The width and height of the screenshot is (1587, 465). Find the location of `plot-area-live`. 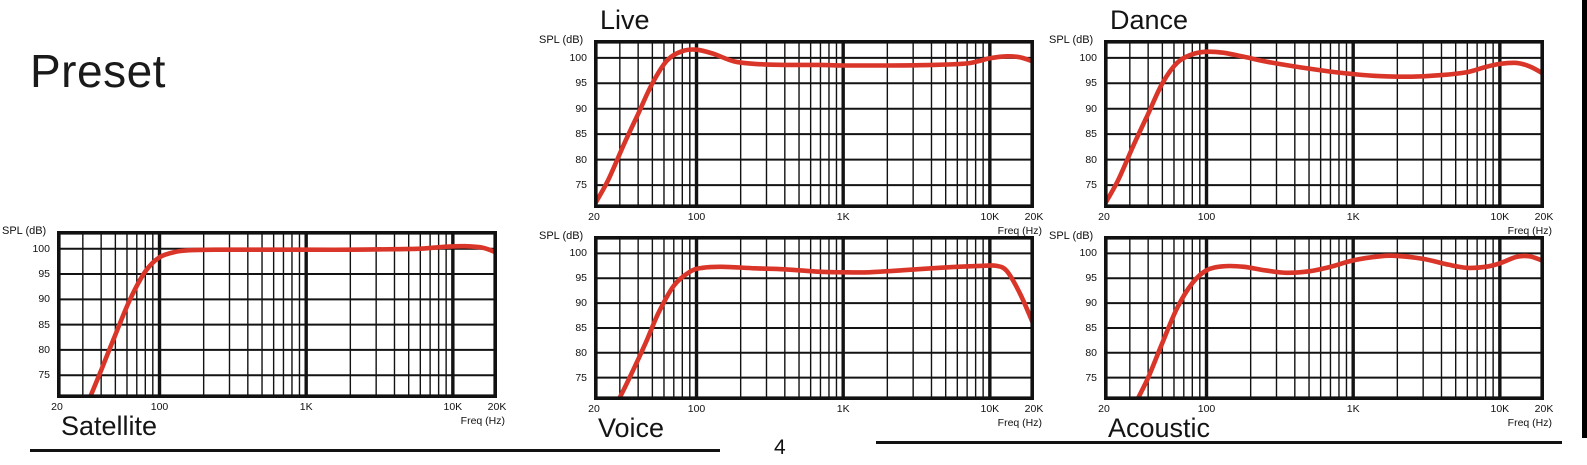

plot-area-live is located at coordinates (813, 123).